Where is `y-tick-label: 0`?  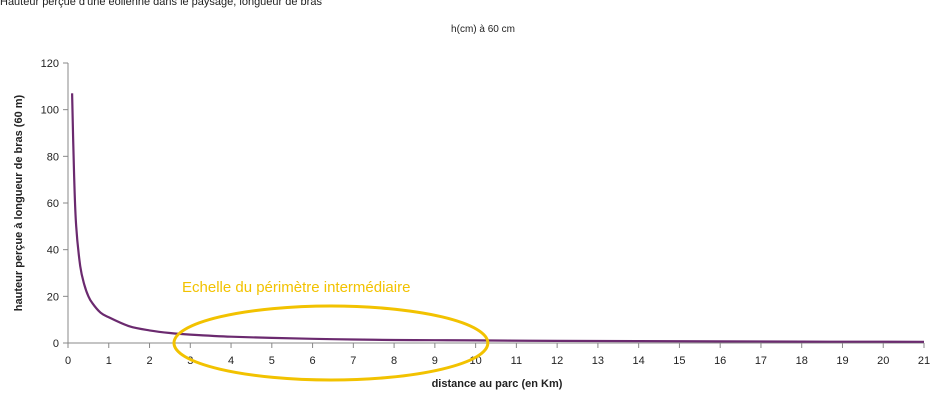 y-tick-label: 0 is located at coordinates (56, 344).